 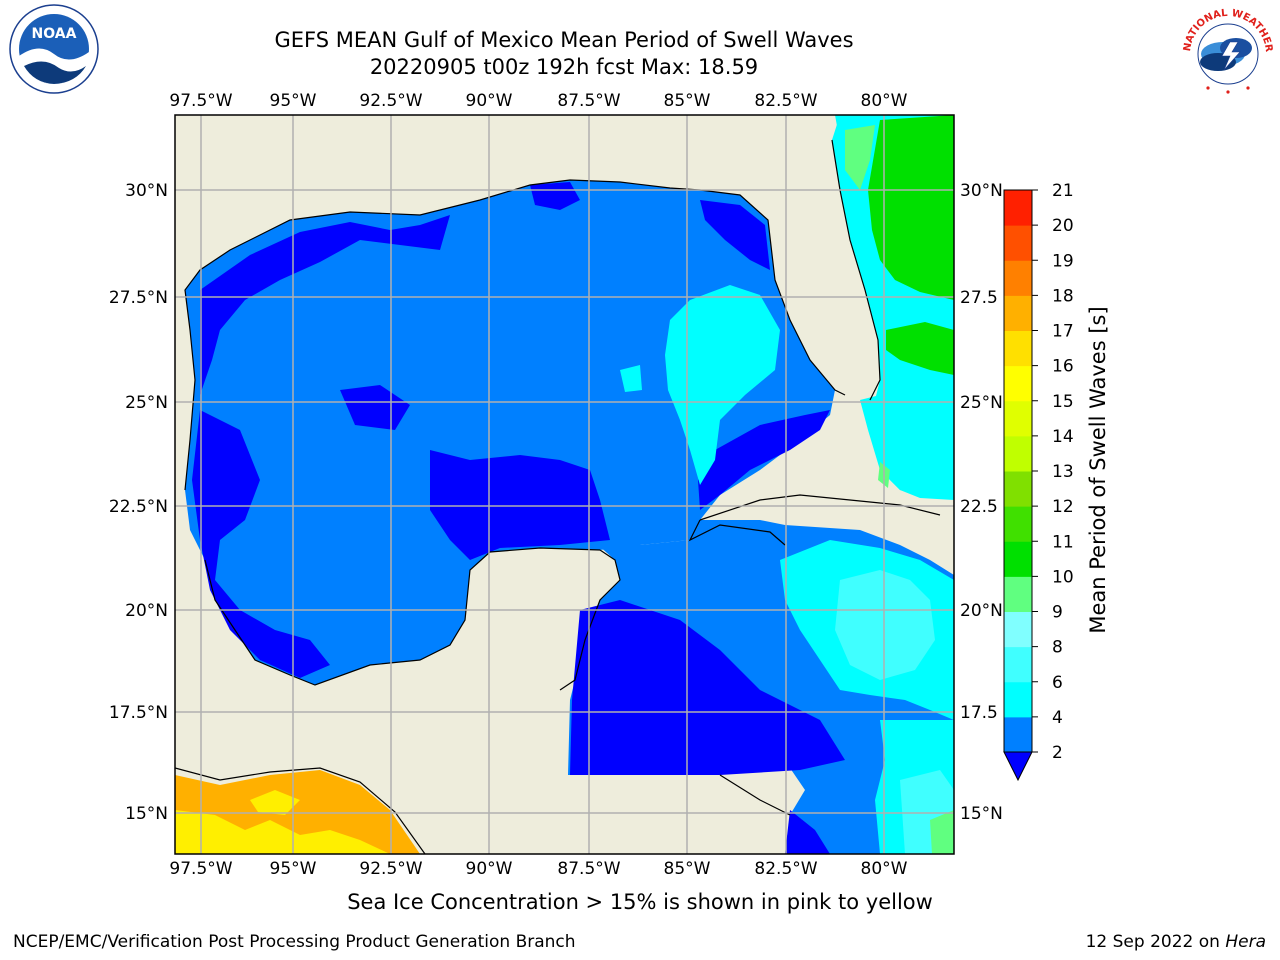 What do you see at coordinates (1155, 942) in the screenshot?
I see `footer-date-text: 12 Sep 2022 on` at bounding box center [1155, 942].